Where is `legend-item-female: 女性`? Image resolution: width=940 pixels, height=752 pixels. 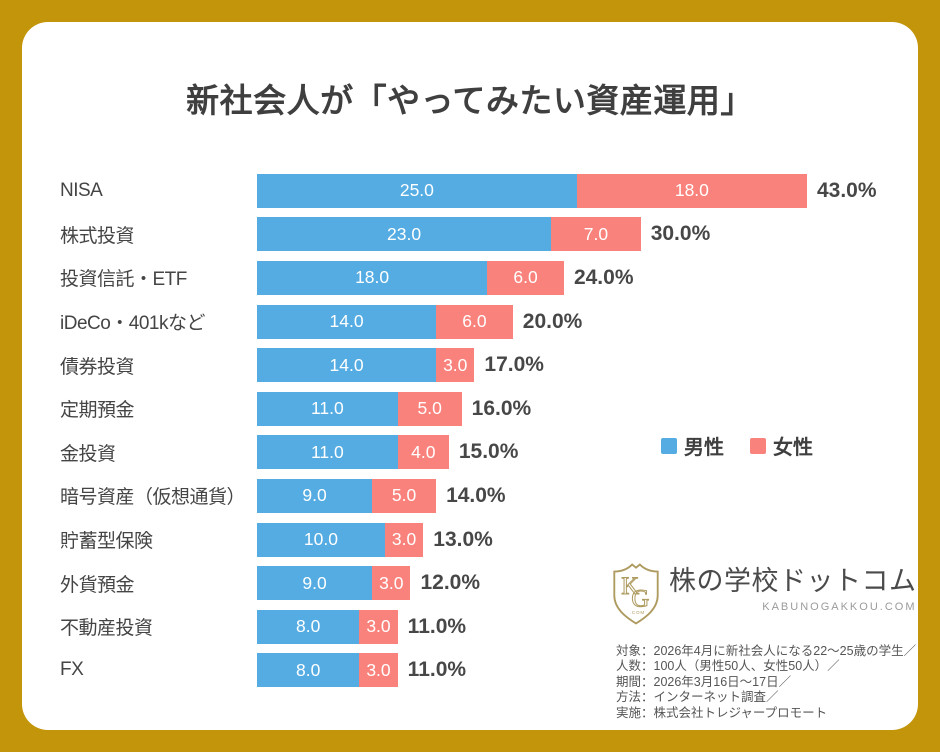 legend-item-female: 女性 is located at coordinates (781, 445).